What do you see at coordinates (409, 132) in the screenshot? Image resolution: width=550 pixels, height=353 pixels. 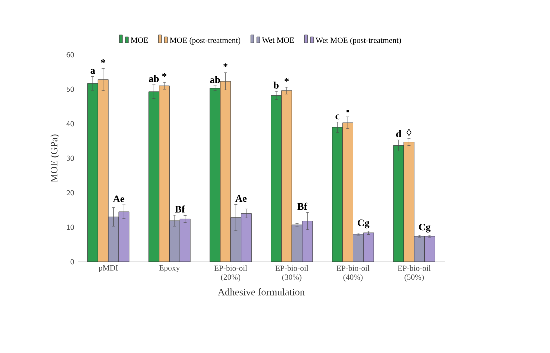 I see `data-label: ◊` at bounding box center [409, 132].